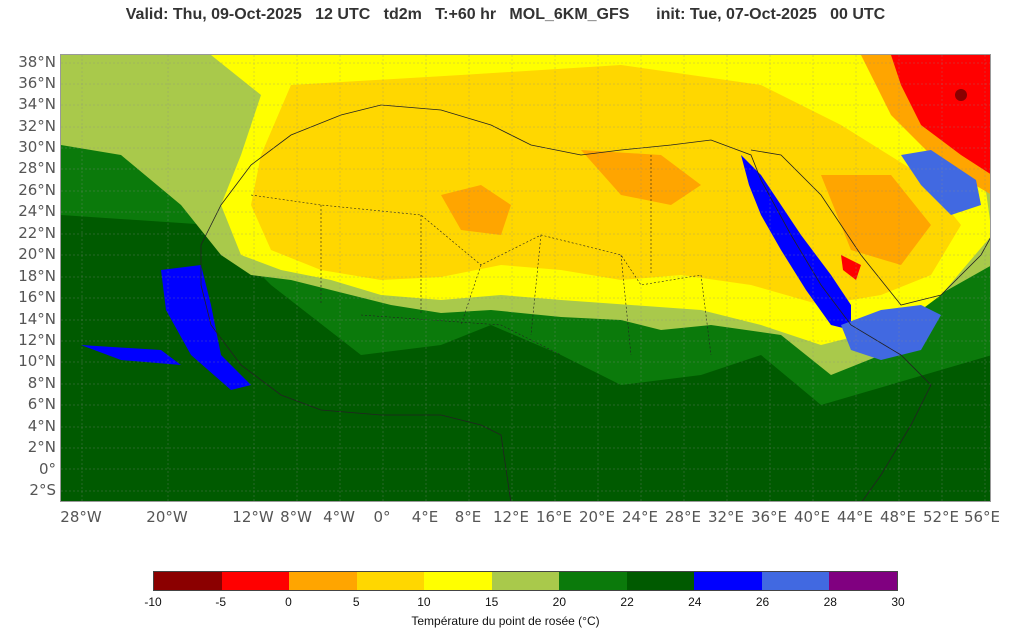  What do you see at coordinates (37, 190) in the screenshot?
I see `lat-label: 26°N` at bounding box center [37, 190].